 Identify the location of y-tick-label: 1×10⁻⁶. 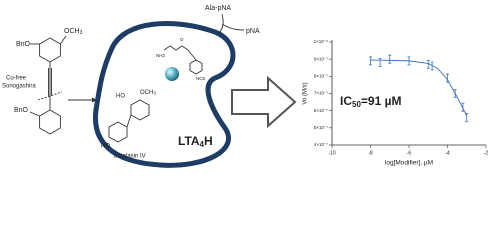
(321, 41).